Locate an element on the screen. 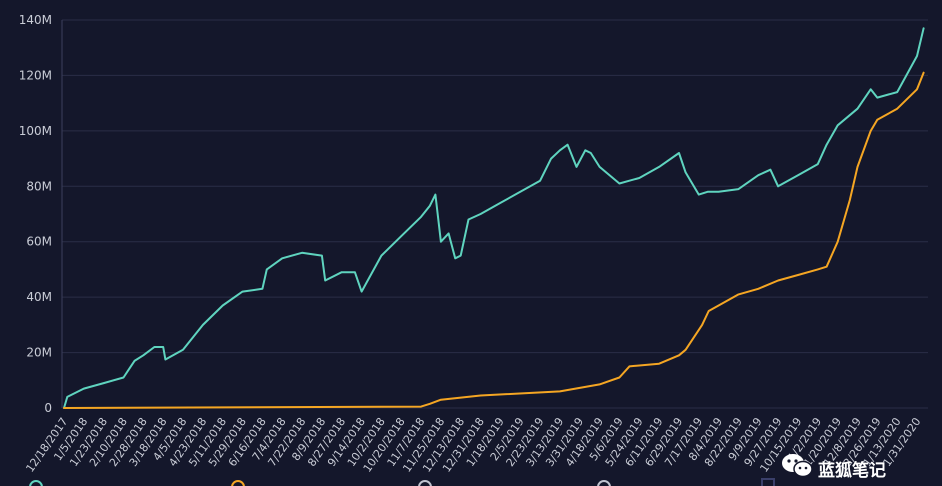 The image size is (942, 486). watermark: 蓝狐笔记 is located at coordinates (834, 467).